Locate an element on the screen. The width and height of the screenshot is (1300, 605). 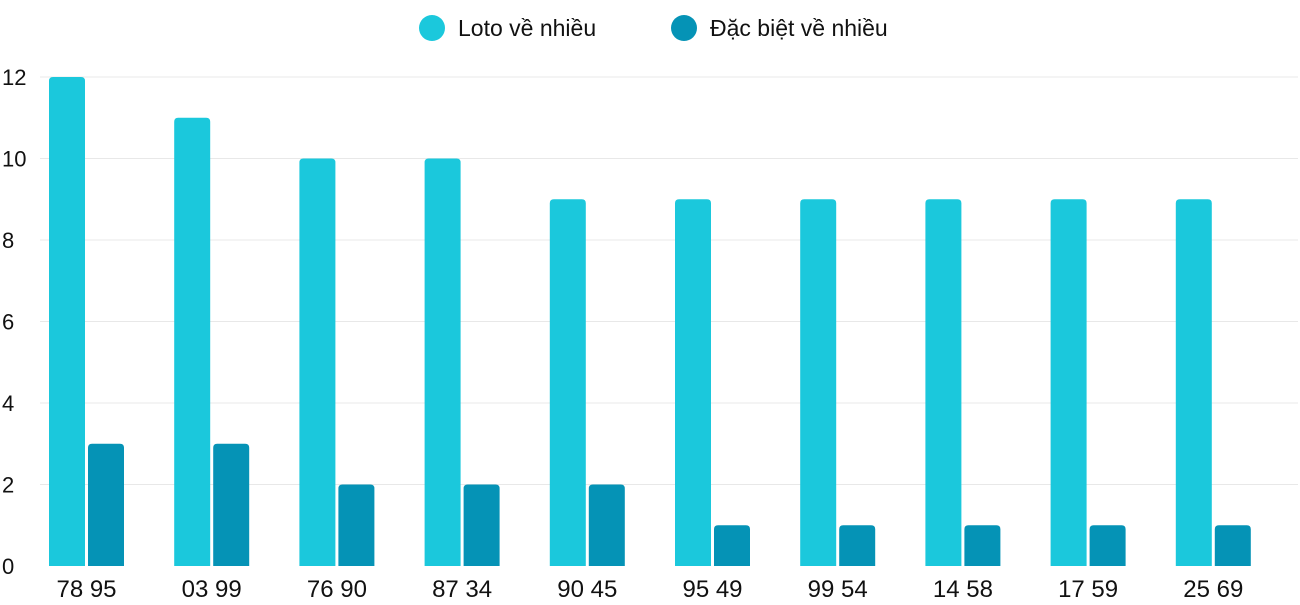
y-axis-ticks: 0 2 4 6 8 10 12 is located at coordinates (14, 322).